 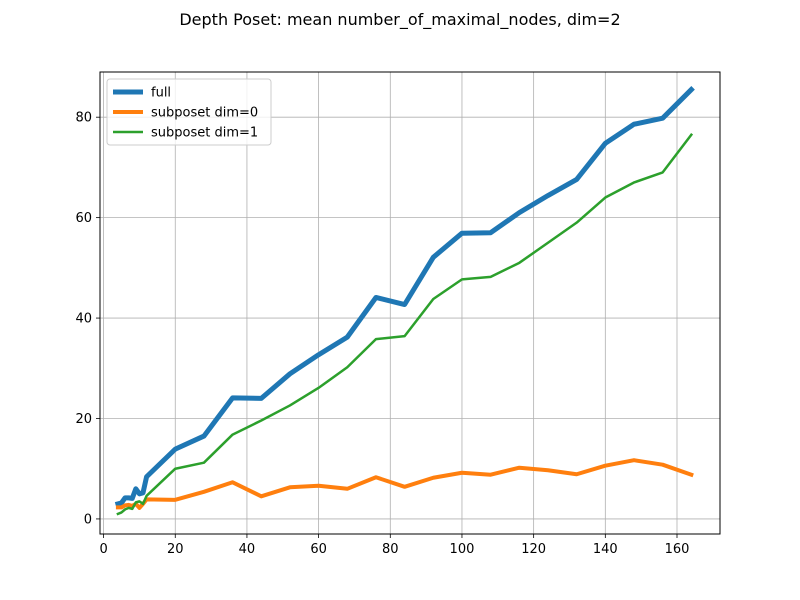 What do you see at coordinates (103, 549) in the screenshot?
I see `x-tick-label: 0` at bounding box center [103, 549].